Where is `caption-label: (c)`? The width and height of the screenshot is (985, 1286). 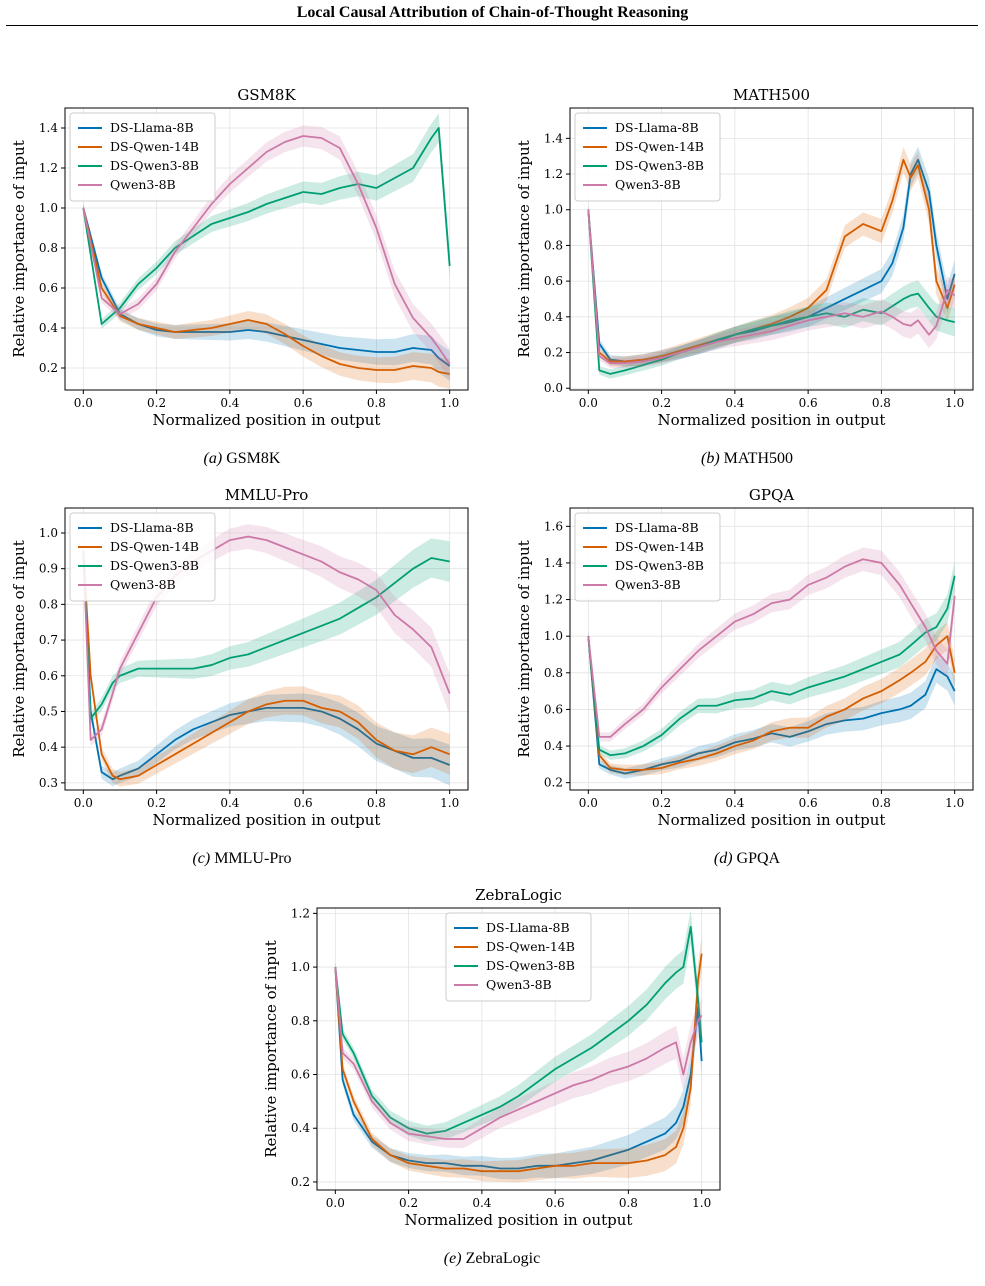 caption-label: (c) is located at coordinates (201, 858).